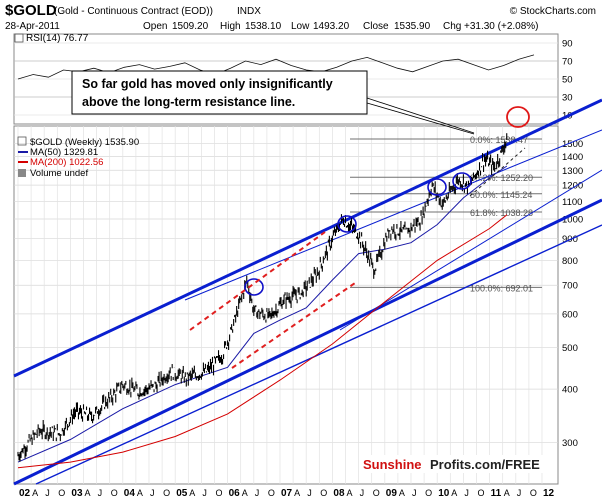 The image size is (602, 502). What do you see at coordinates (235, 493) in the screenshot?
I see `x-tick-label: 06` at bounding box center [235, 493].